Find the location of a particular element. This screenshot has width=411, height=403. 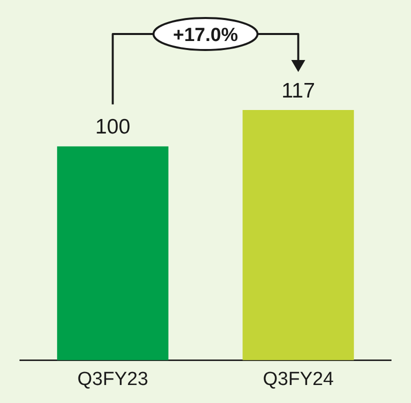

x-tick-label: Q3FY24 is located at coordinates (298, 379).